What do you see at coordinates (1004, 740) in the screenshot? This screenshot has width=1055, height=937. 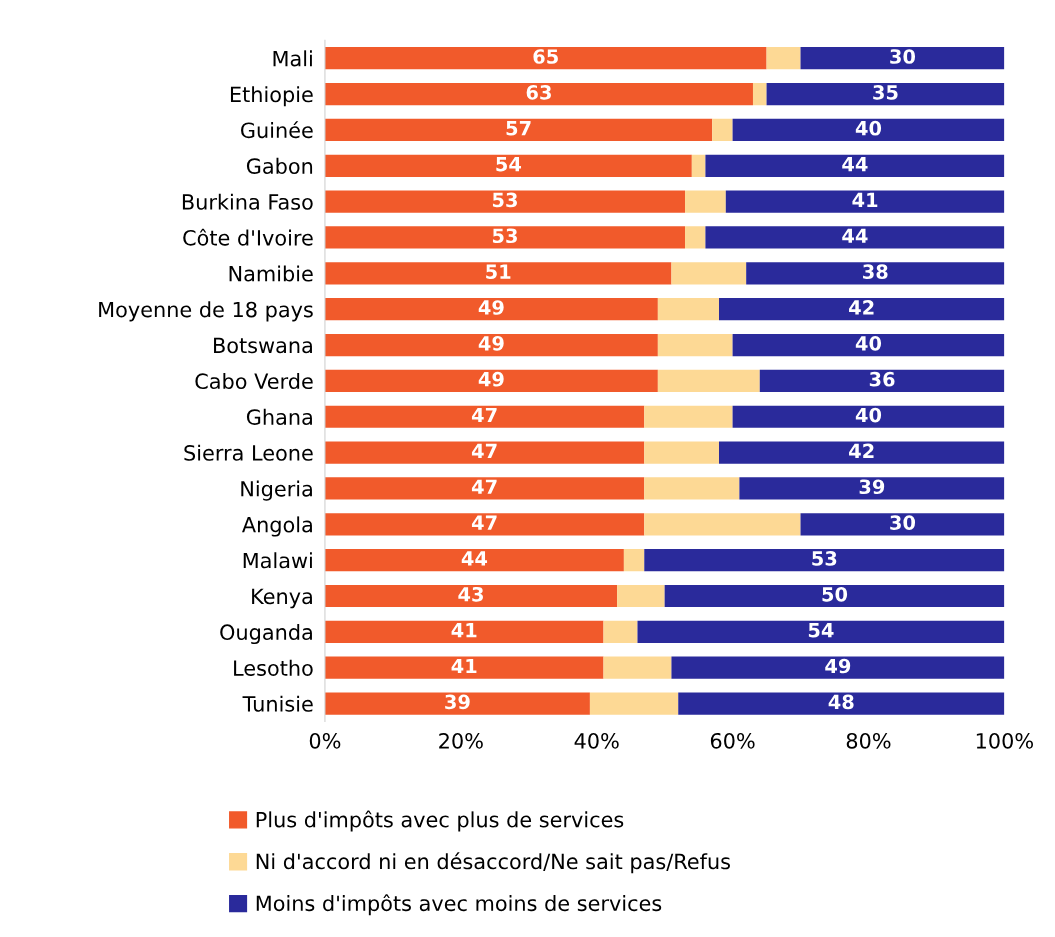 I see `x-tick-label: 100%` at bounding box center [1004, 740].